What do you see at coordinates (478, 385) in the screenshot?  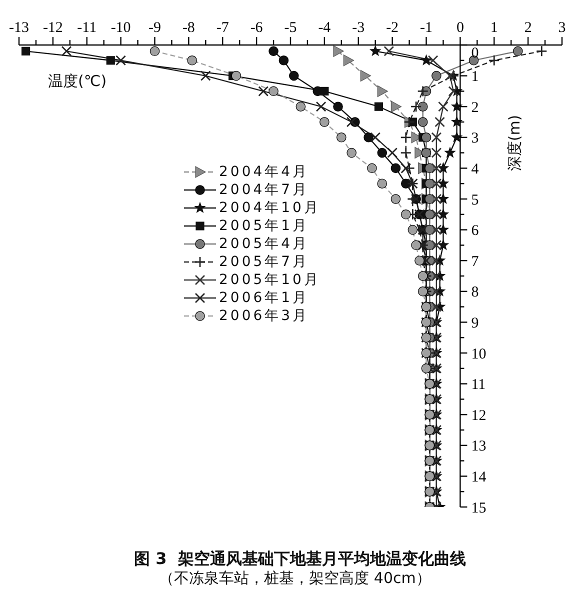 I see `y-tick-label: 11` at bounding box center [478, 385].